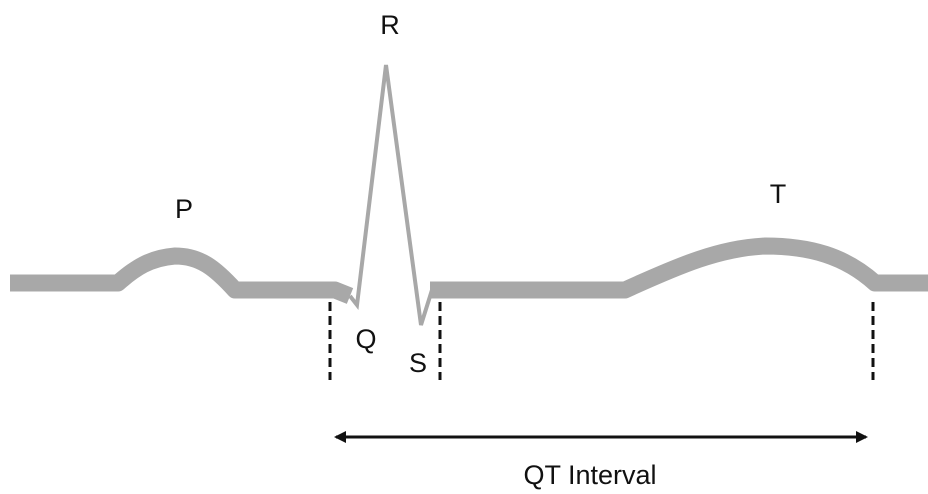 Image resolution: width=928 pixels, height=494 pixels. What do you see at coordinates (778, 194) in the screenshot?
I see `t-label: T` at bounding box center [778, 194].